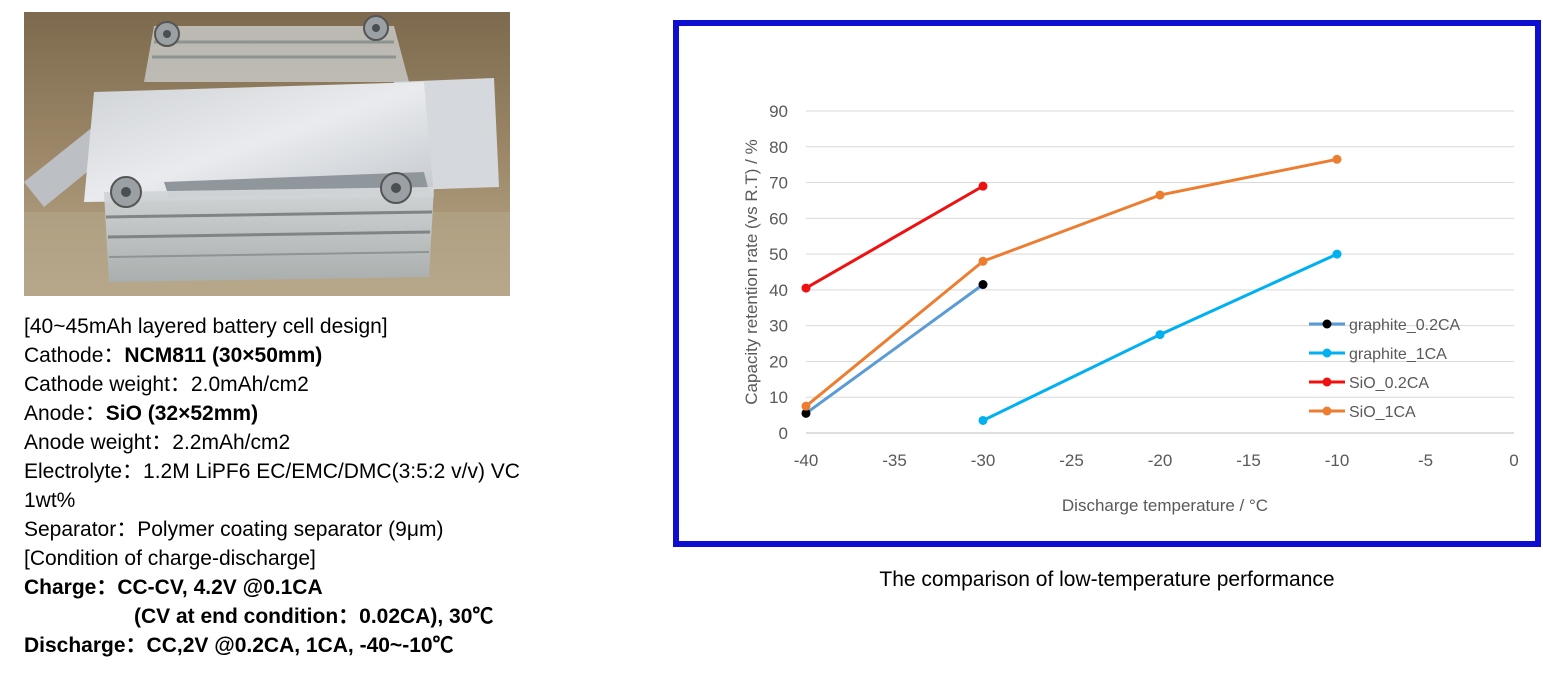 This screenshot has height=677, width=1543. What do you see at coordinates (1389, 383) in the screenshot?
I see `legend-label: SiO_0.2CA` at bounding box center [1389, 383].